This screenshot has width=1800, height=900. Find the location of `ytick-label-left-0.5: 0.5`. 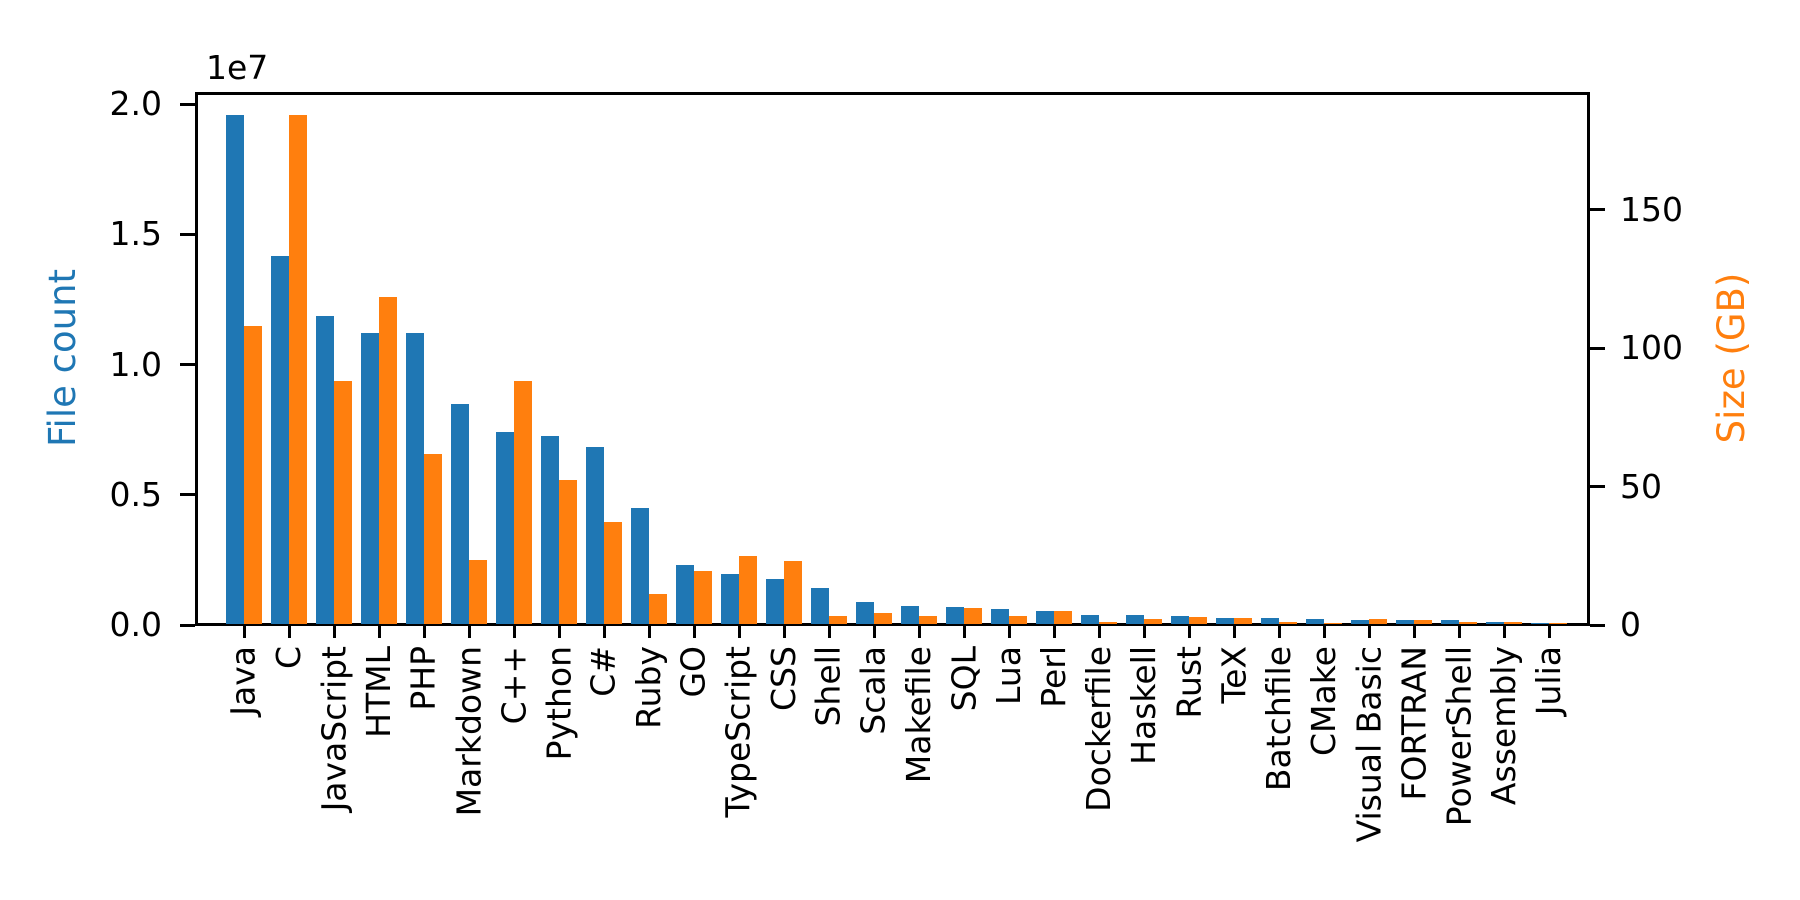

ytick-label-left-0.5: 0.5 is located at coordinates (135, 494).